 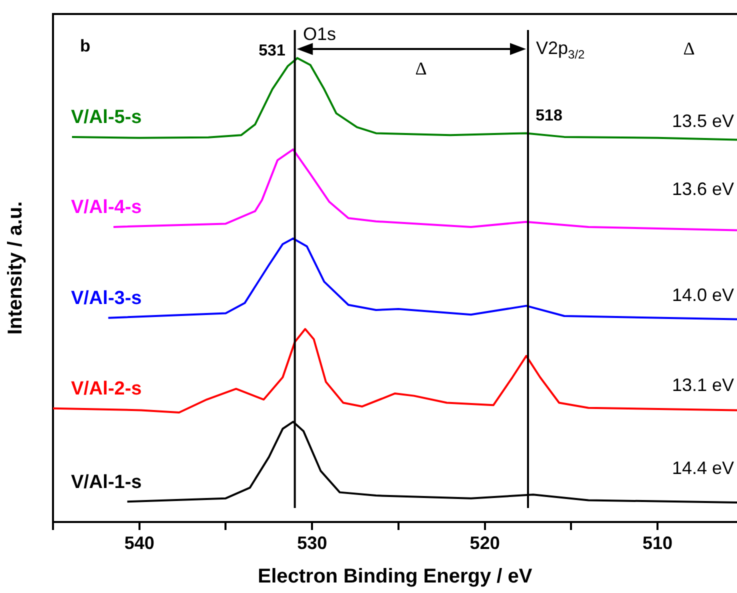 I want to click on annotation: 13.5 eV, so click(x=703, y=120).